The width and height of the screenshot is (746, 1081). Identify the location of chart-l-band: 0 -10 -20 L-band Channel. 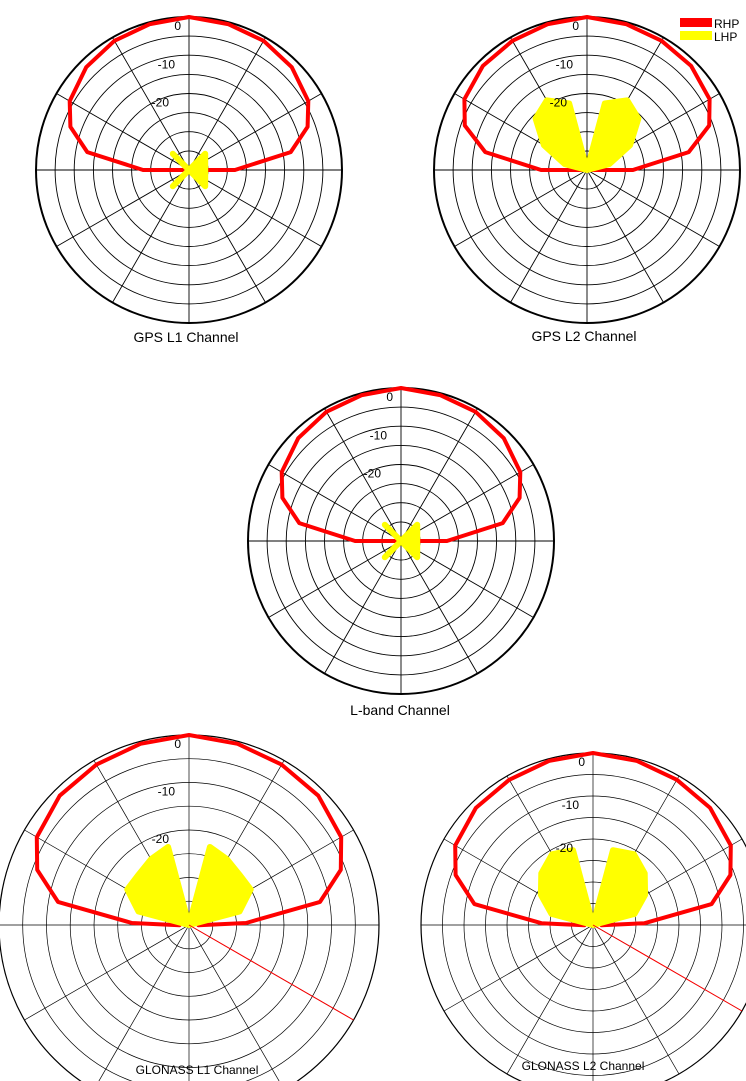
(401, 552).